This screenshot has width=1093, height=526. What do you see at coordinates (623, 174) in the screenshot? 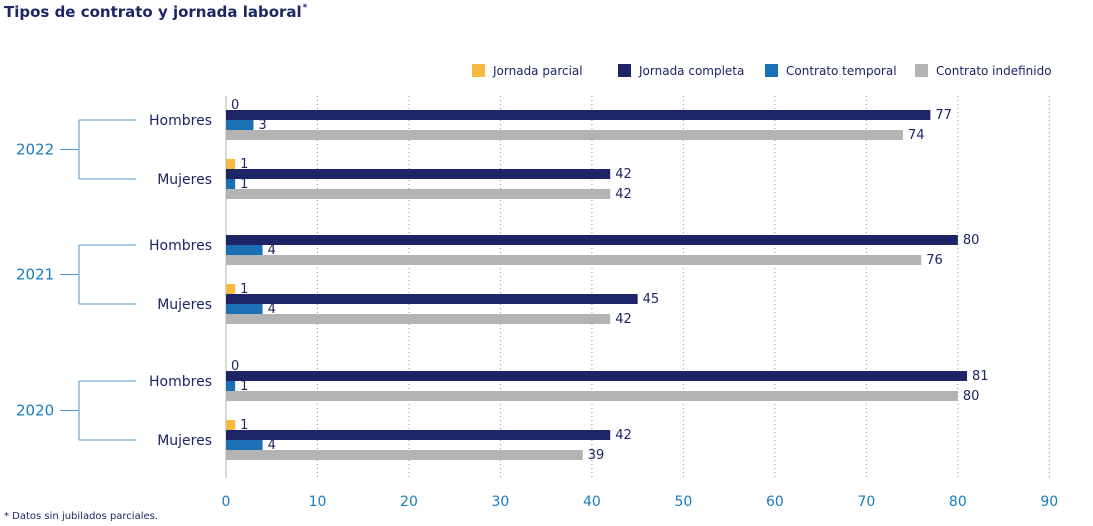
I see `value-label-2022-mujeres-1: 42` at bounding box center [623, 174].